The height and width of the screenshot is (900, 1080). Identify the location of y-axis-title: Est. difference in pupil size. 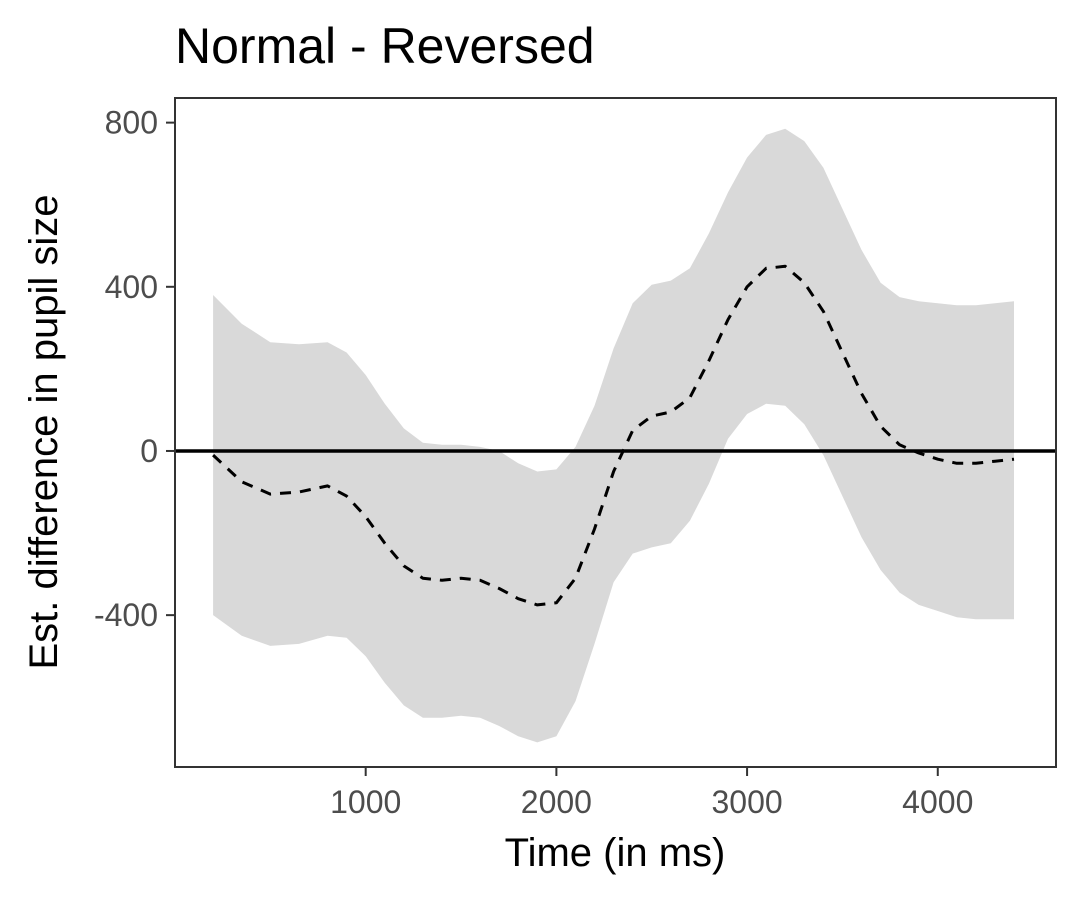
(44, 431).